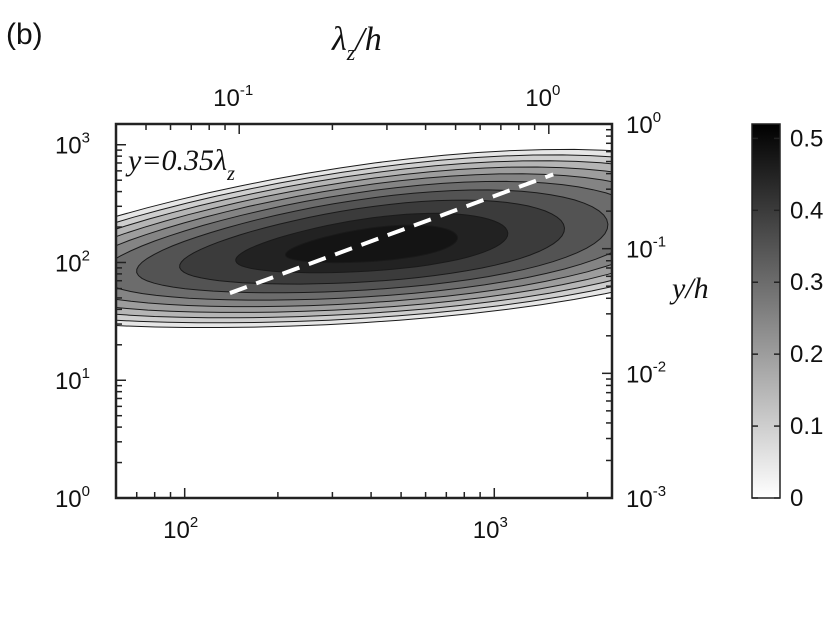 This screenshot has width=830, height=623. What do you see at coordinates (806, 210) in the screenshot?
I see `colorbar-tick-label: 0.4` at bounding box center [806, 210].